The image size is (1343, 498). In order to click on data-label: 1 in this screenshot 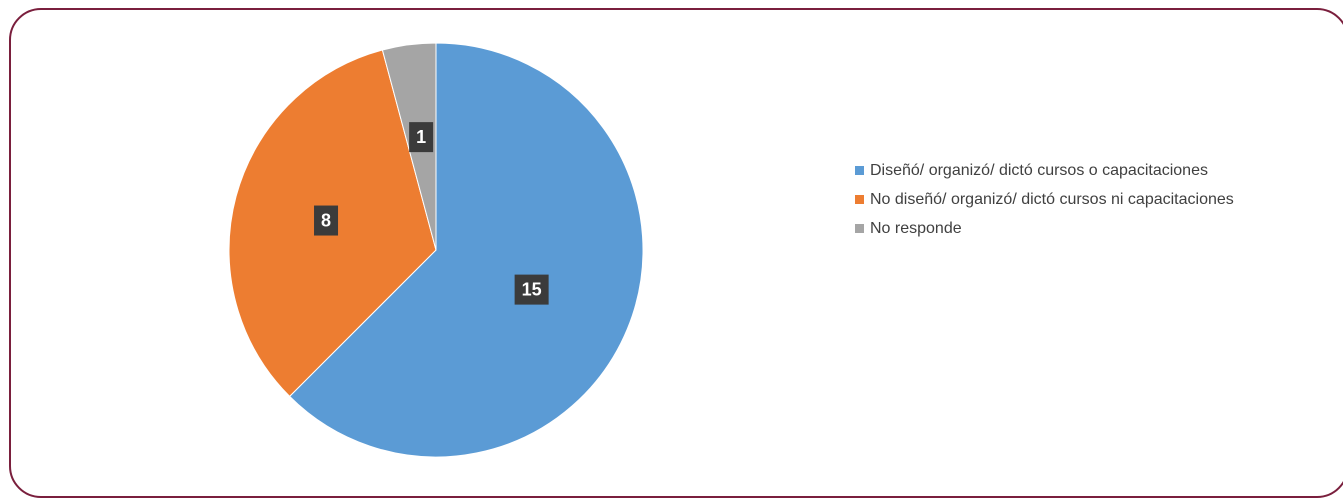, I will do `click(421, 137)`.